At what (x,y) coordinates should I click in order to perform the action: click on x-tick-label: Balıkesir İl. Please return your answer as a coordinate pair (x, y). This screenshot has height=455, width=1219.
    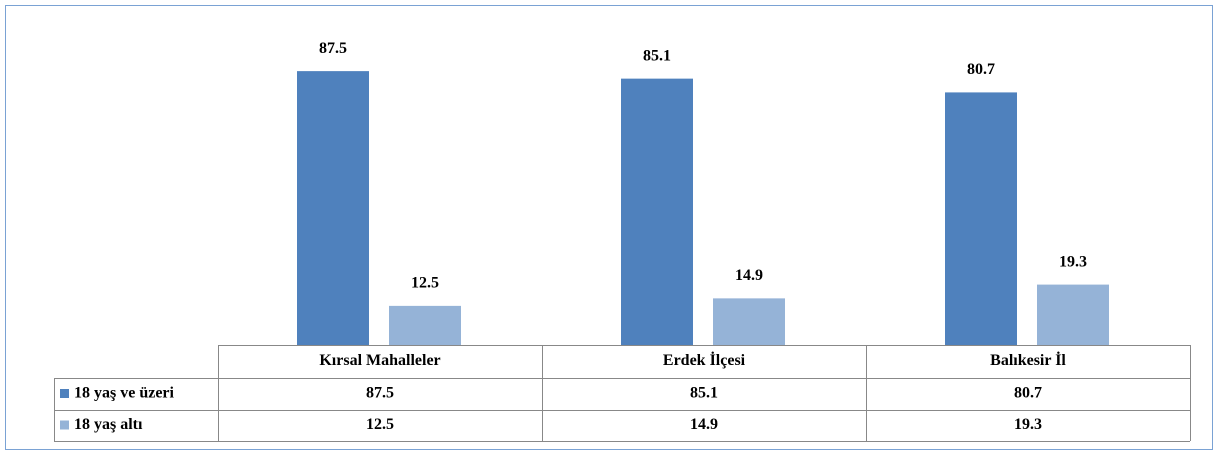
    Looking at the image, I should click on (1028, 359).